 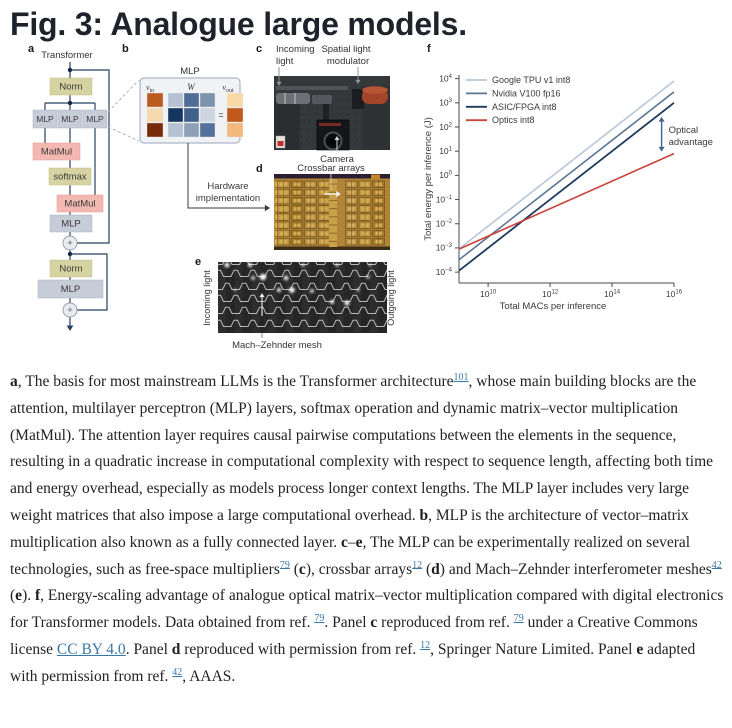 What do you see at coordinates (375, 176) in the screenshot?
I see `chip-top-tab` at bounding box center [375, 176].